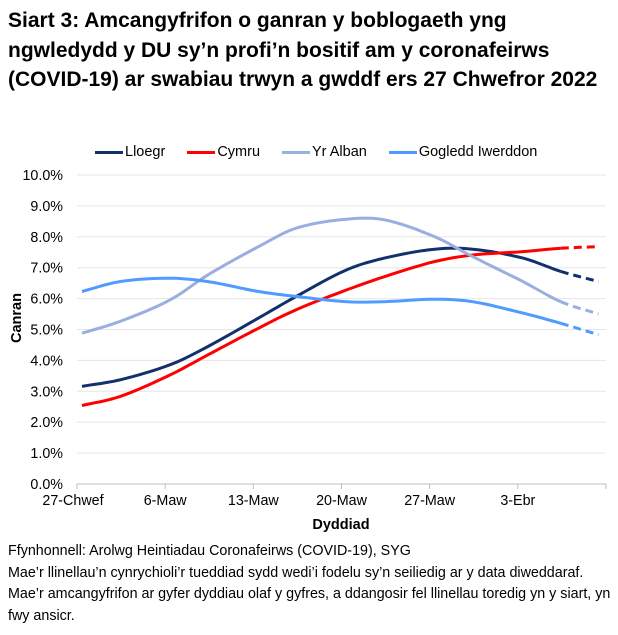 This screenshot has width=618, height=635. What do you see at coordinates (46, 300) in the screenshot?
I see `y-tick-label: 6.0%` at bounding box center [46, 300].